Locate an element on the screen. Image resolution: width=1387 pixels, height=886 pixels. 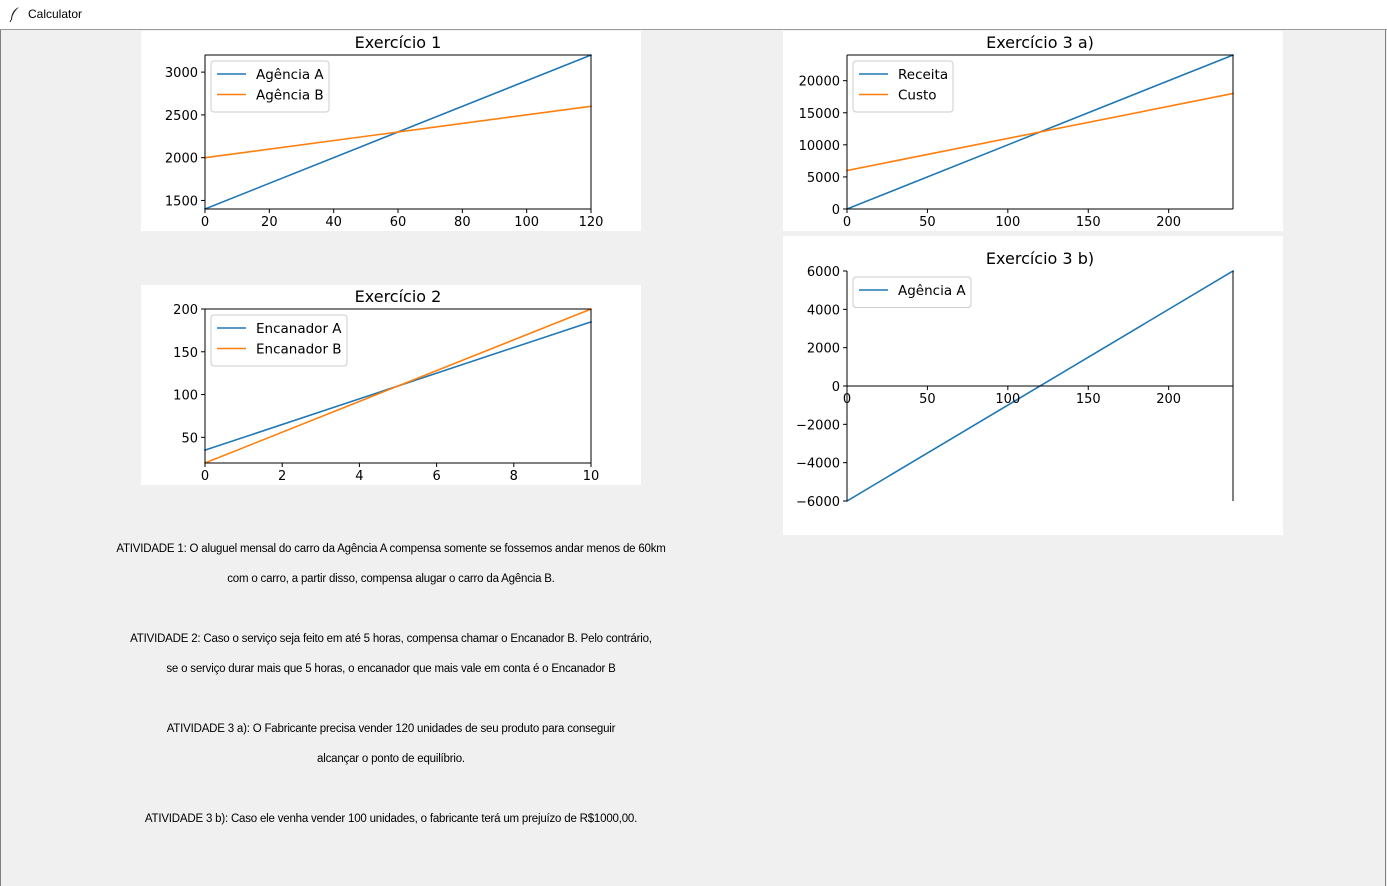
window-border-left is located at coordinates (0, 458).